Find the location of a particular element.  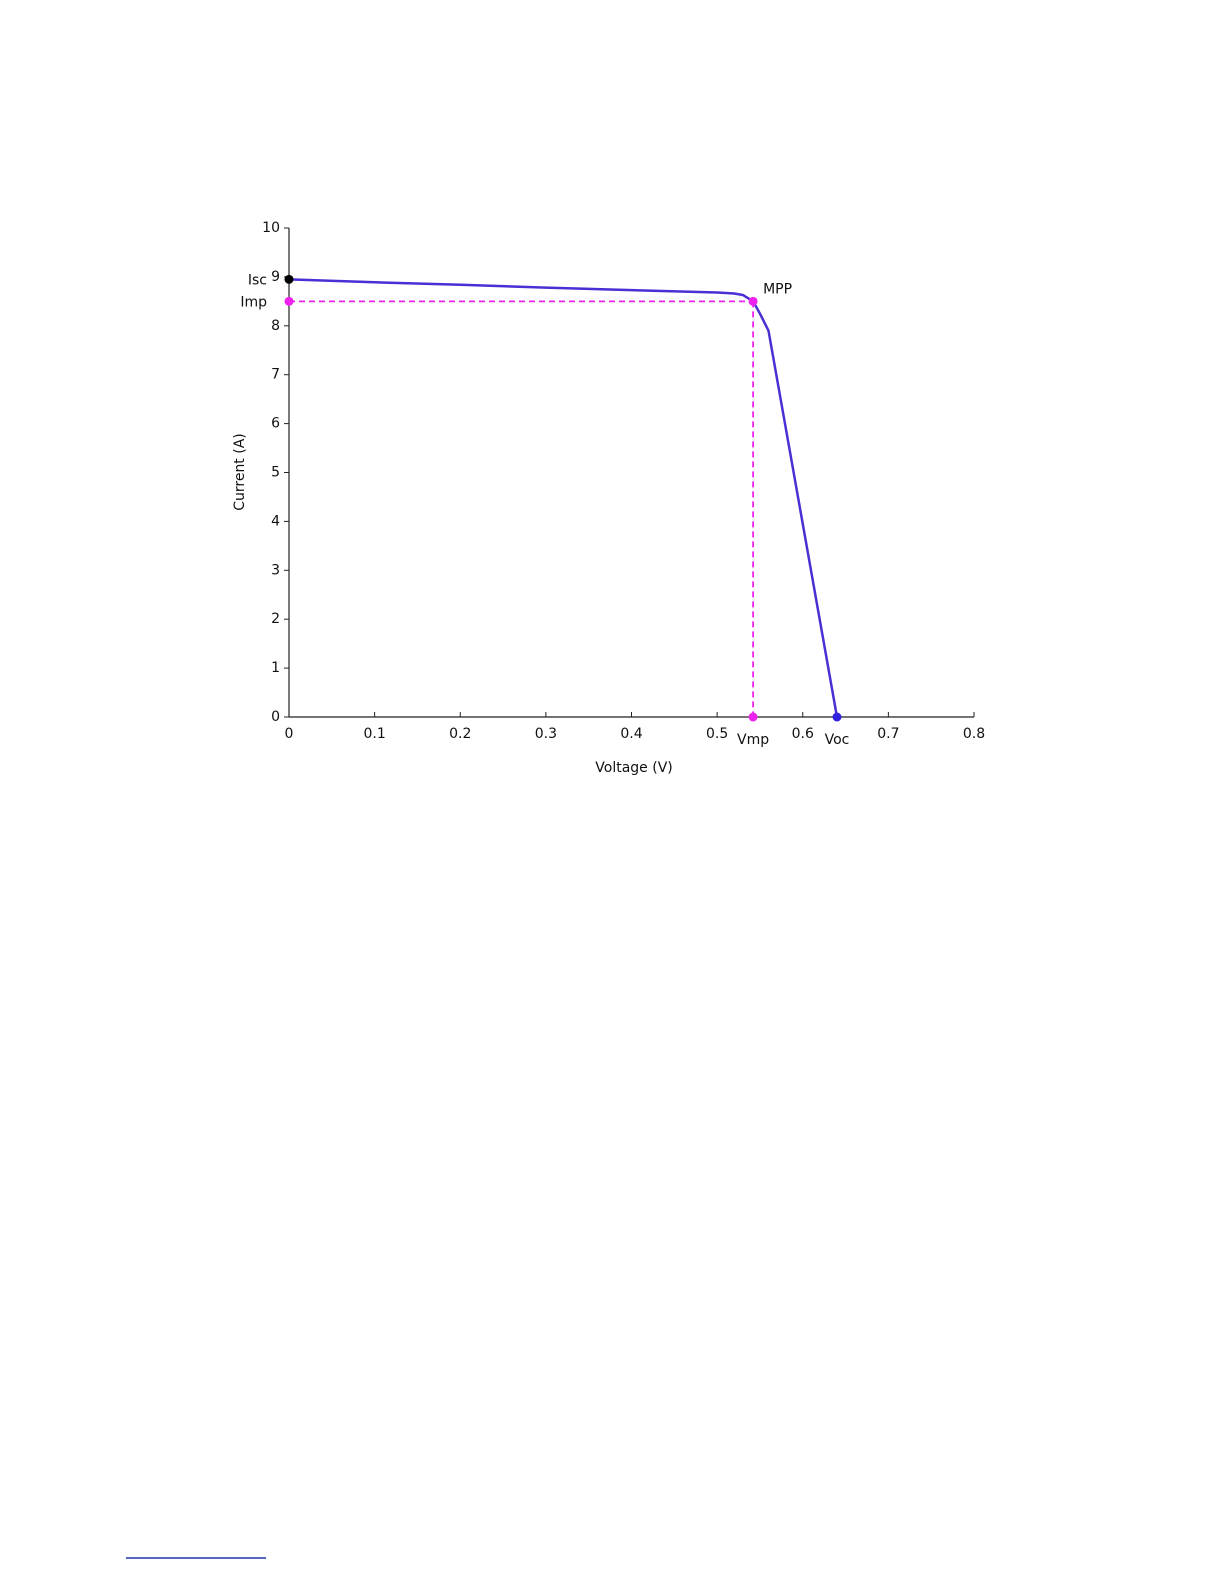

x-tick-label: 0.2 is located at coordinates (460, 734).